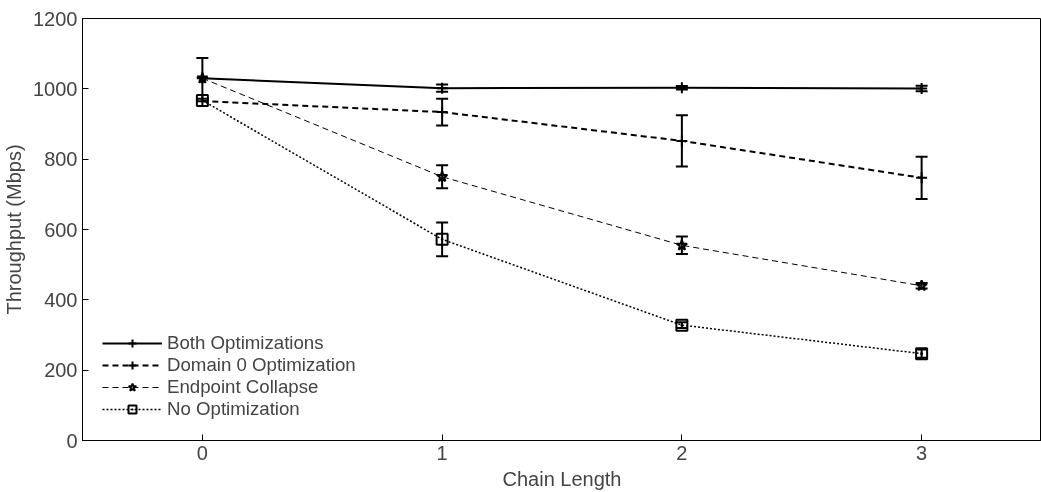 Image resolution: width=1041 pixels, height=492 pixels. I want to click on x-tick-label: 0, so click(202, 452).